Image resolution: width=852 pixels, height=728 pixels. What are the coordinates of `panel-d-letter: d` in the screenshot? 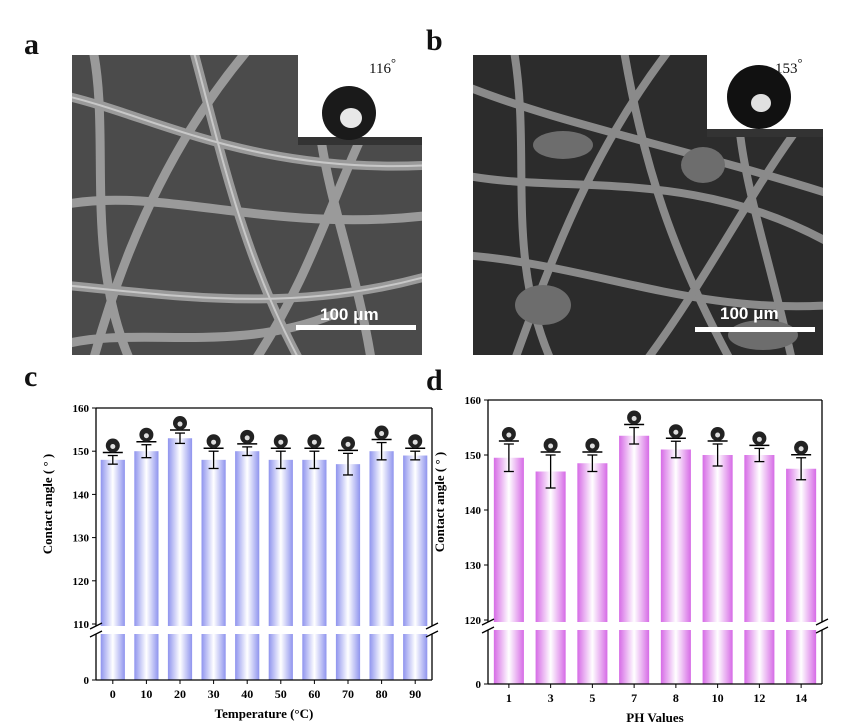 It's located at (434, 380).